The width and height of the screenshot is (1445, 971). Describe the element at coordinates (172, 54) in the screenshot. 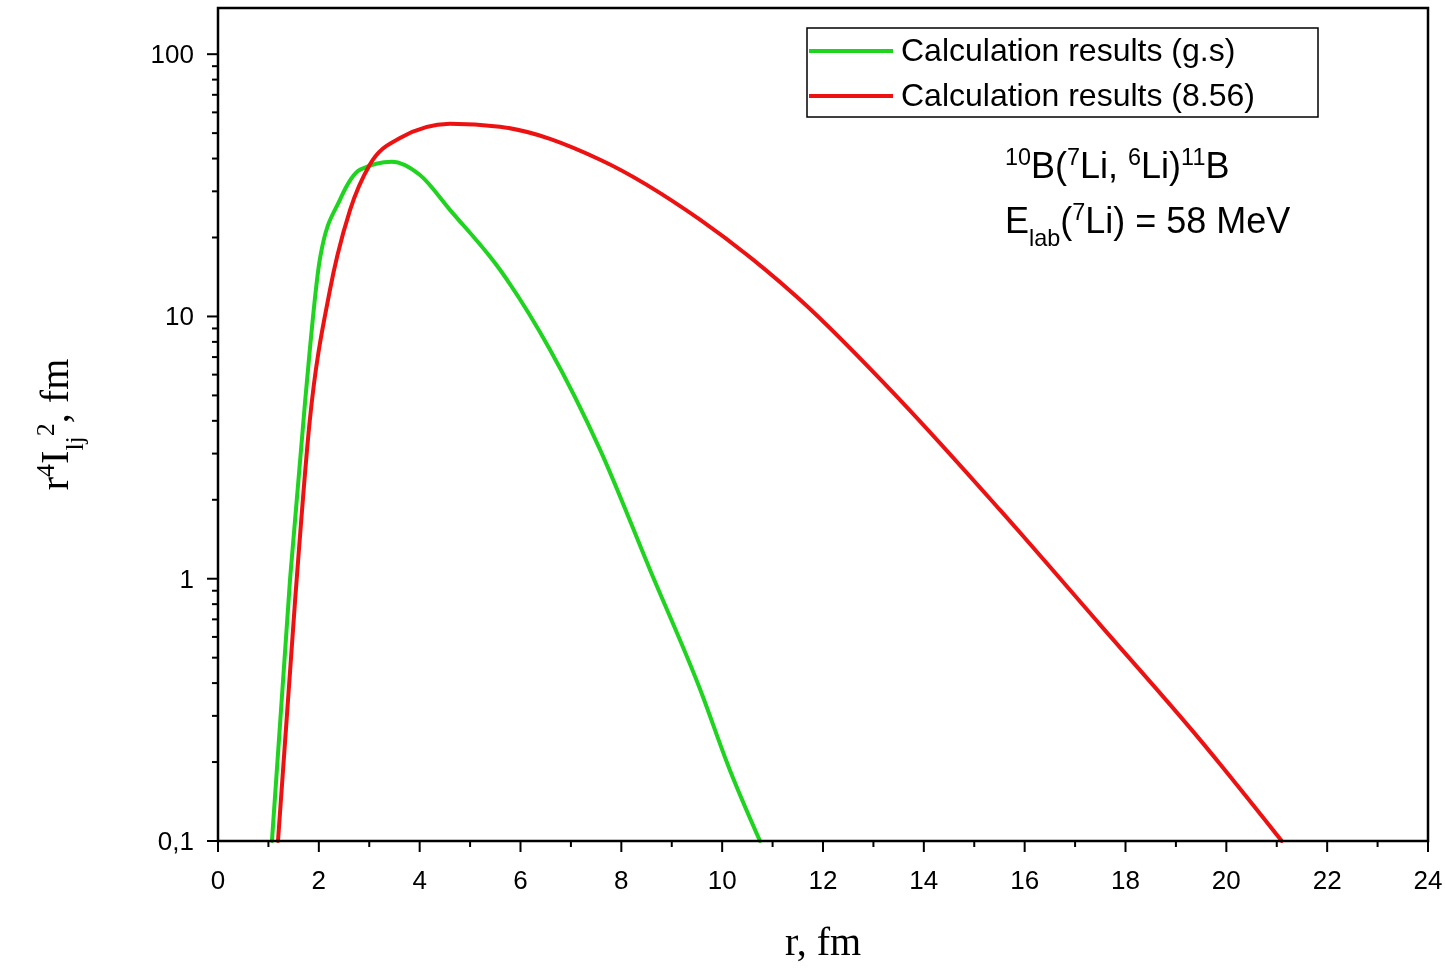

I see `y-tick-label: 100` at that location.